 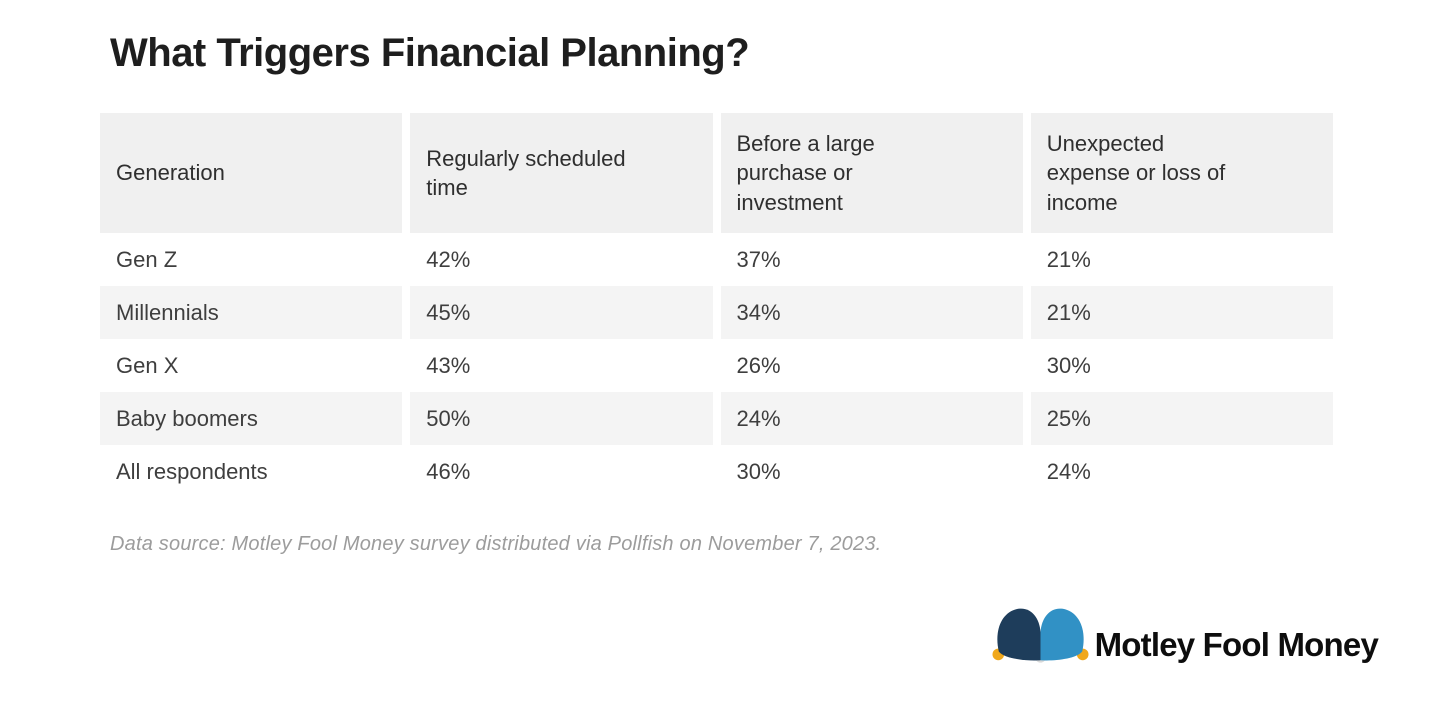 What do you see at coordinates (430, 53) in the screenshot?
I see `page-title: What Triggers Financial Planning?` at bounding box center [430, 53].